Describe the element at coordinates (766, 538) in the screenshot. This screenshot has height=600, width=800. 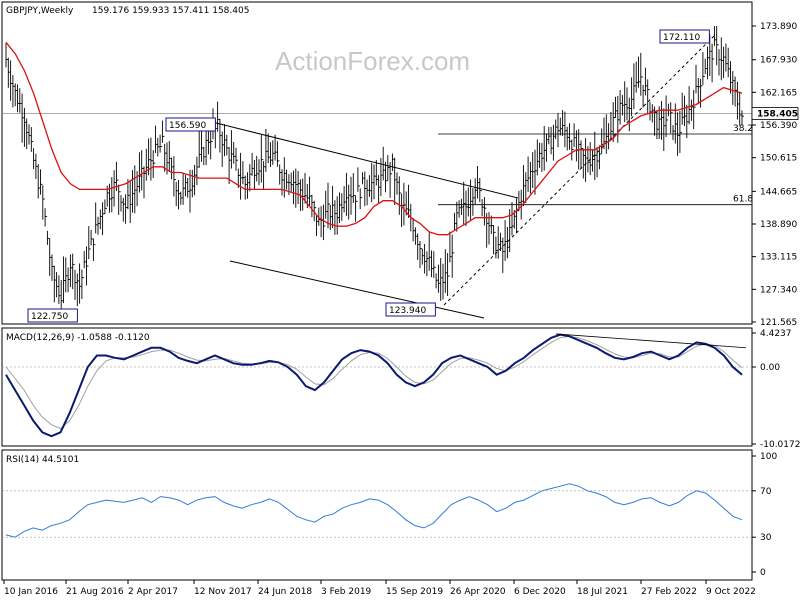
I see `rsi-y-tick-label: 30` at that location.